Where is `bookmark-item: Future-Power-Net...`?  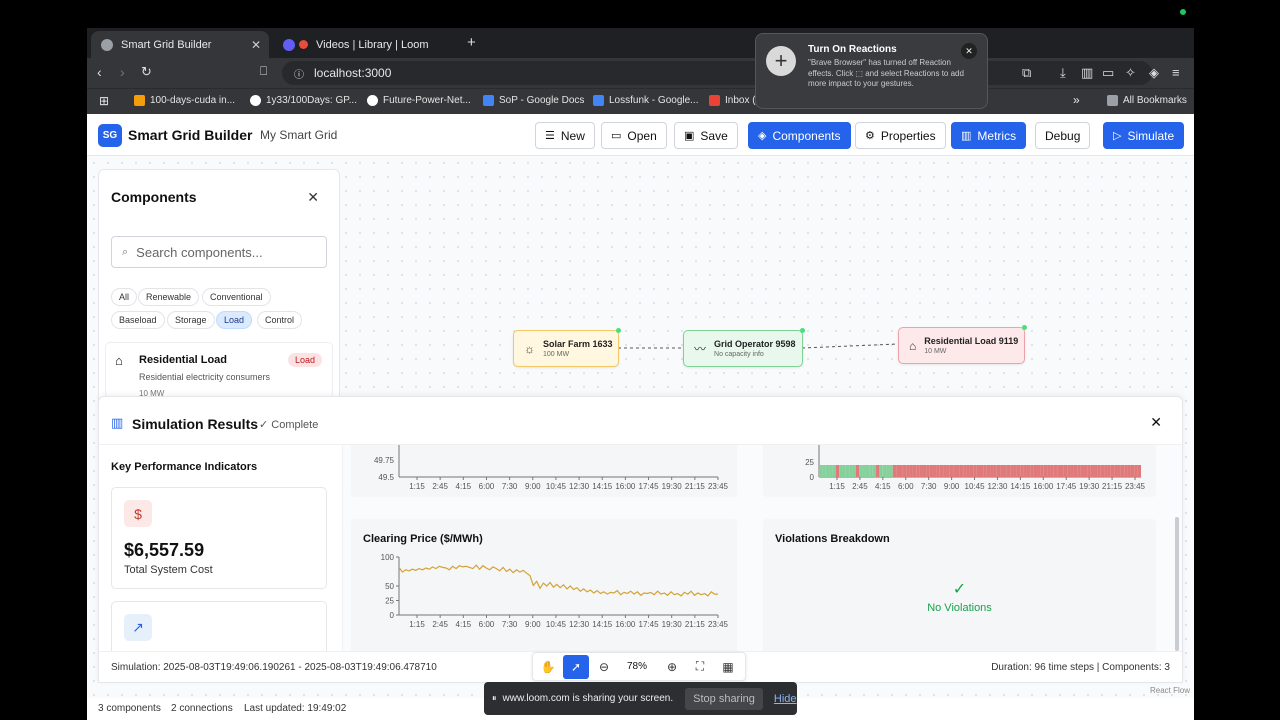
bookmark-item: Future-Power-Net... is located at coordinates (419, 100).